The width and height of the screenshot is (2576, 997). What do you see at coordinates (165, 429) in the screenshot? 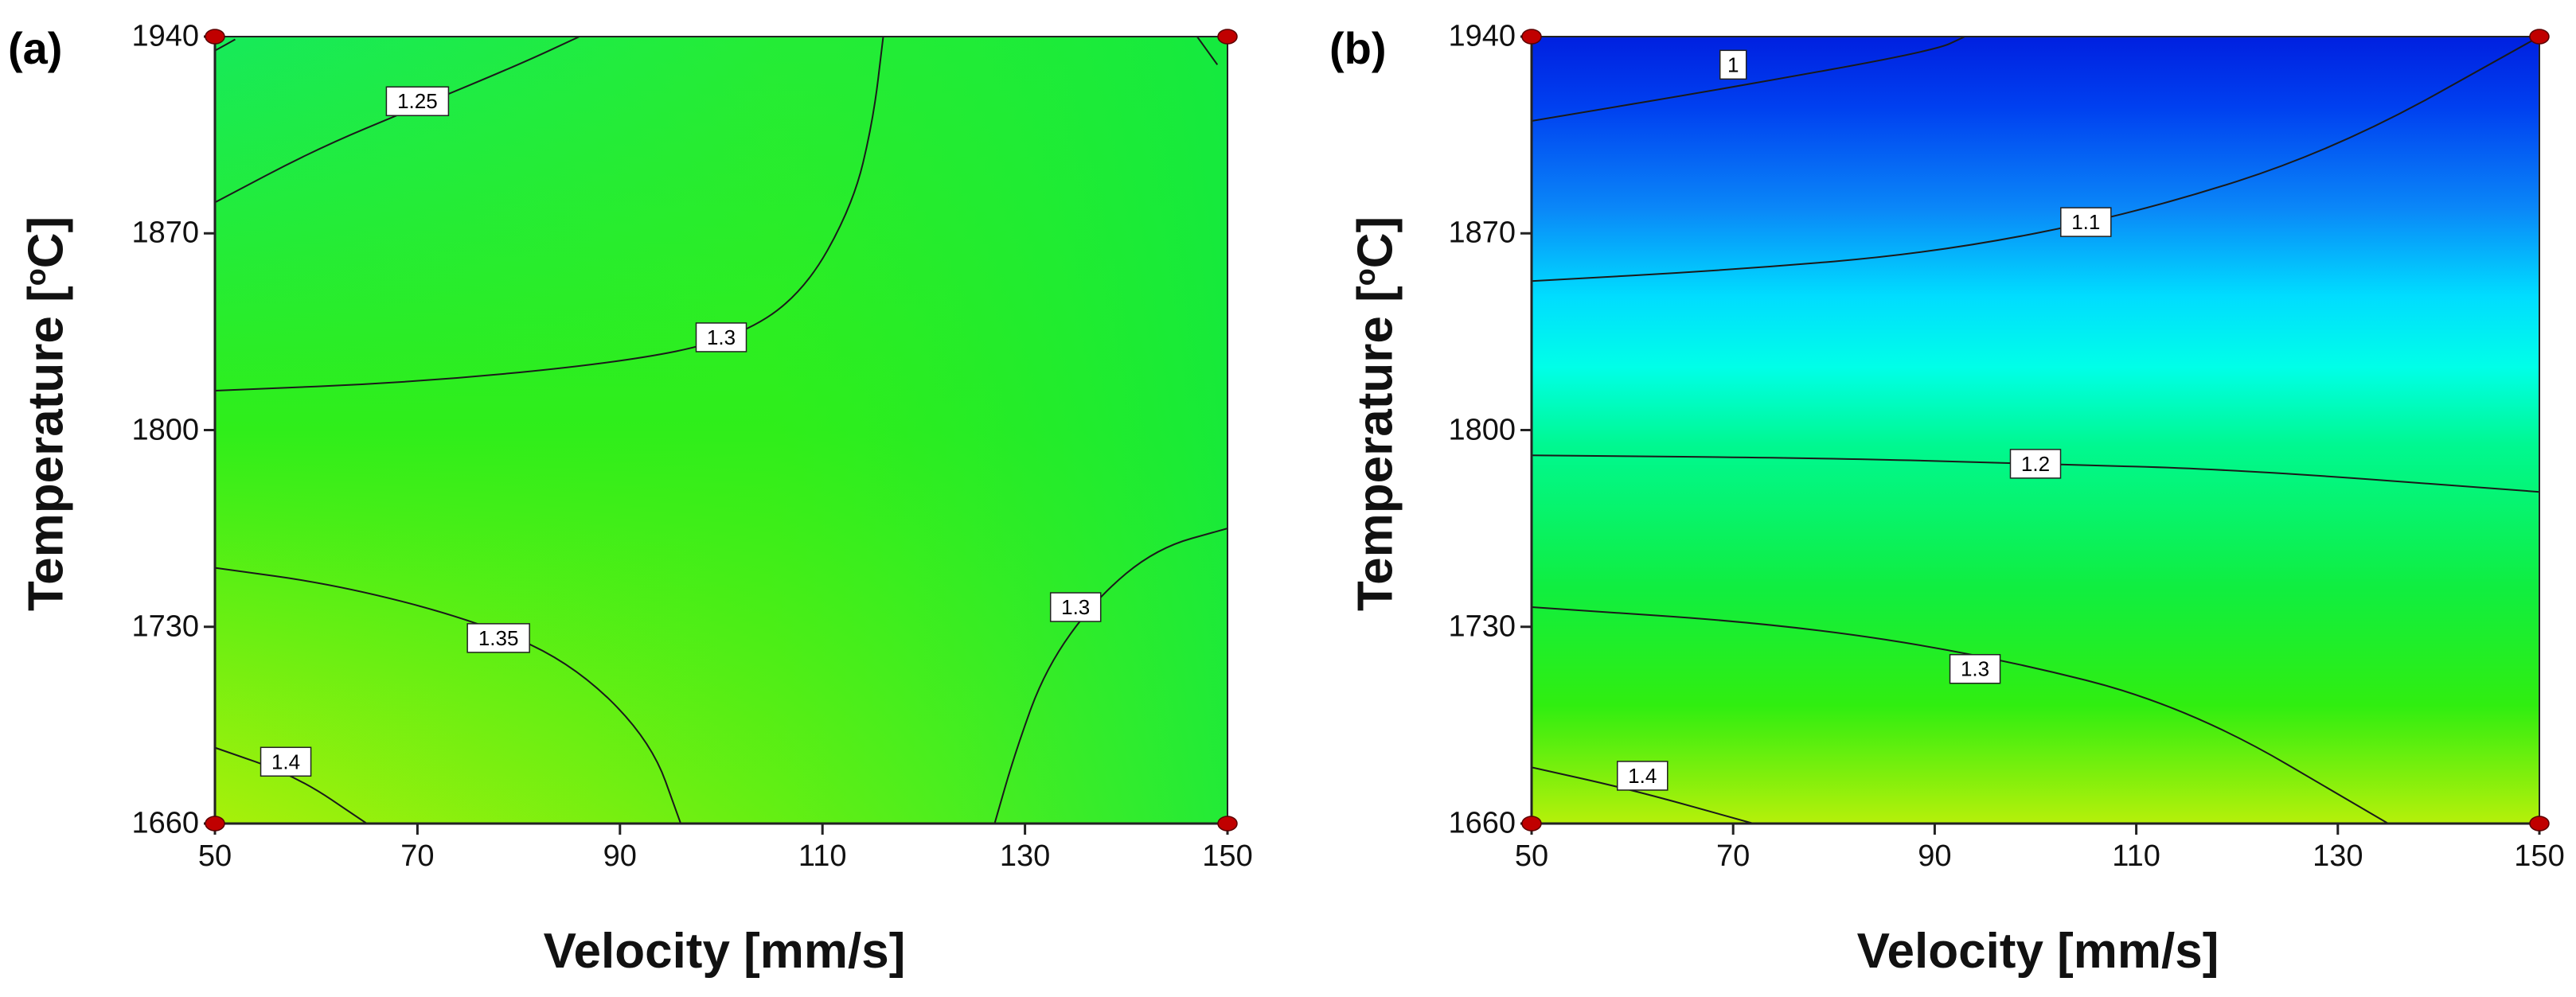
I see `y-tick-label-a-2: 1800` at bounding box center [165, 429].